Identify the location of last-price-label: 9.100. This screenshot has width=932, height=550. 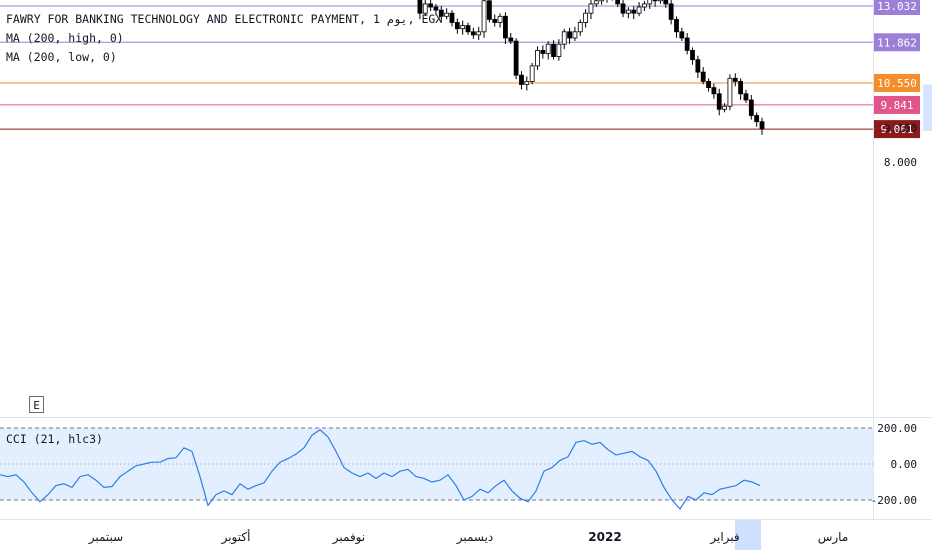
(900, 128).